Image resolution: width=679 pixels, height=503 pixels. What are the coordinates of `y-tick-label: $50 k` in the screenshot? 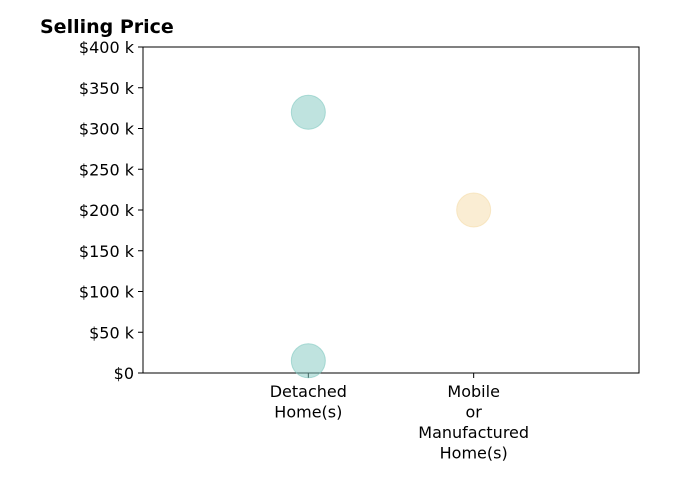 It's located at (112, 332).